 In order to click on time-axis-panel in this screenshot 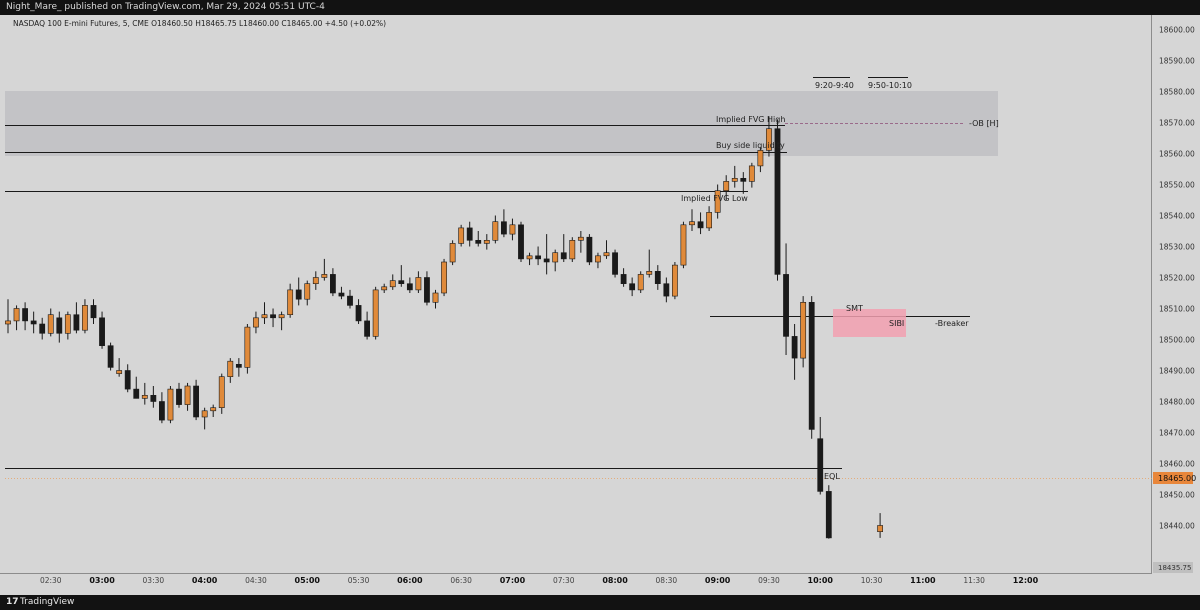, I will do `click(576, 584)`.